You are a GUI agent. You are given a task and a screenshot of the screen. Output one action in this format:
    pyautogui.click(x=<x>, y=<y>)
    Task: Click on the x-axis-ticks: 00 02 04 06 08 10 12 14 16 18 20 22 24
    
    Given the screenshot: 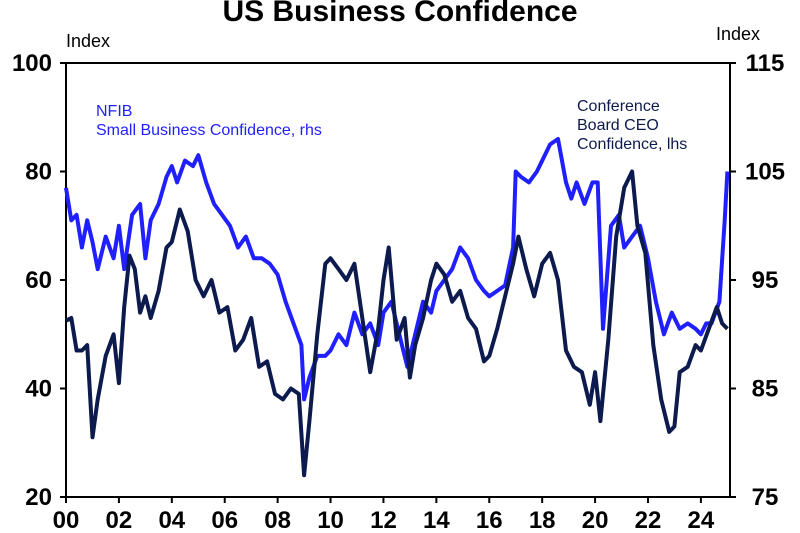 What is the action you would take?
    pyautogui.click(x=384, y=515)
    